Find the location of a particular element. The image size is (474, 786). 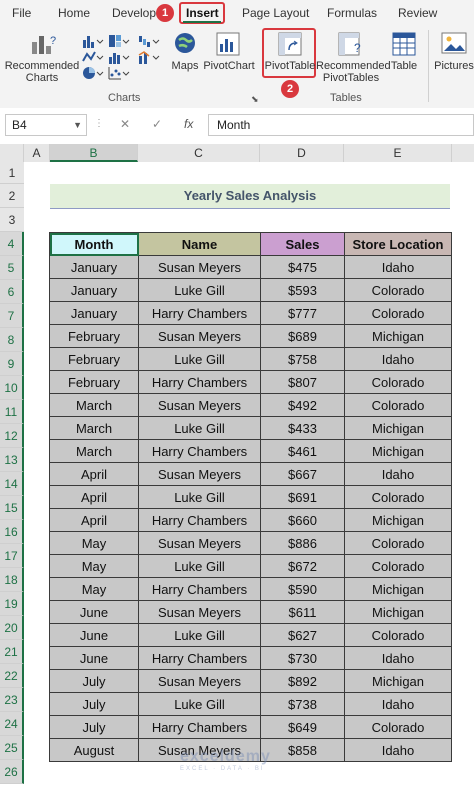

table-label: Table is located at coordinates (404, 66).